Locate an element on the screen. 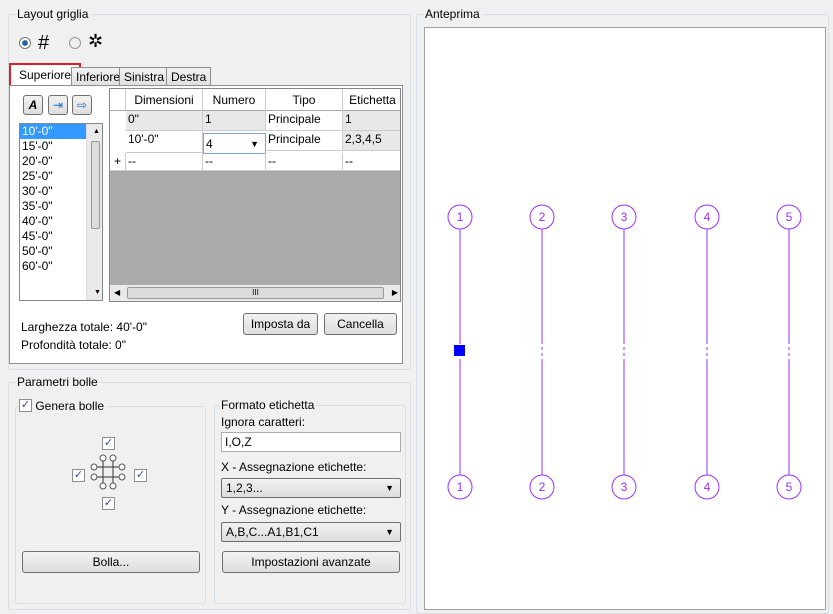 The height and width of the screenshot is (614, 833). list-item: 25'-0" is located at coordinates (37, 176).